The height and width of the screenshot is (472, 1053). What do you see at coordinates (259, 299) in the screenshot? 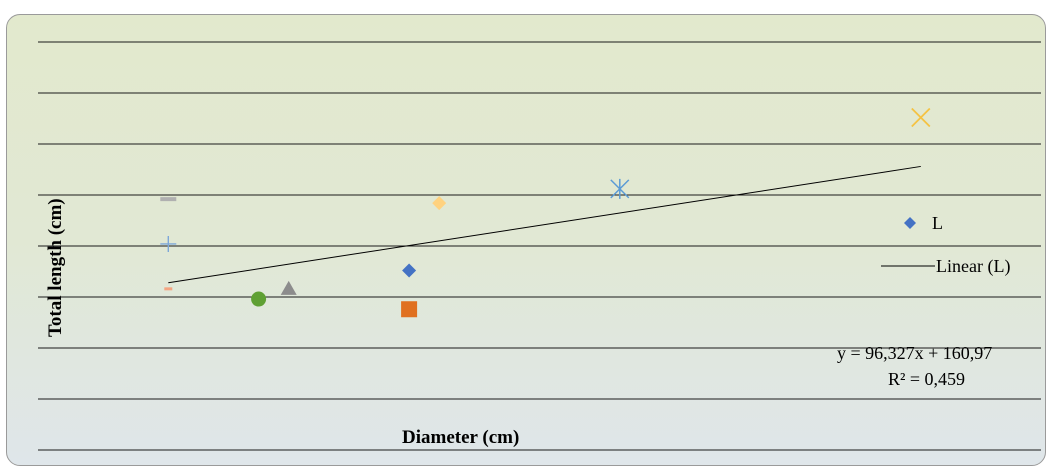
I see `data-point-3-circle` at bounding box center [259, 299].